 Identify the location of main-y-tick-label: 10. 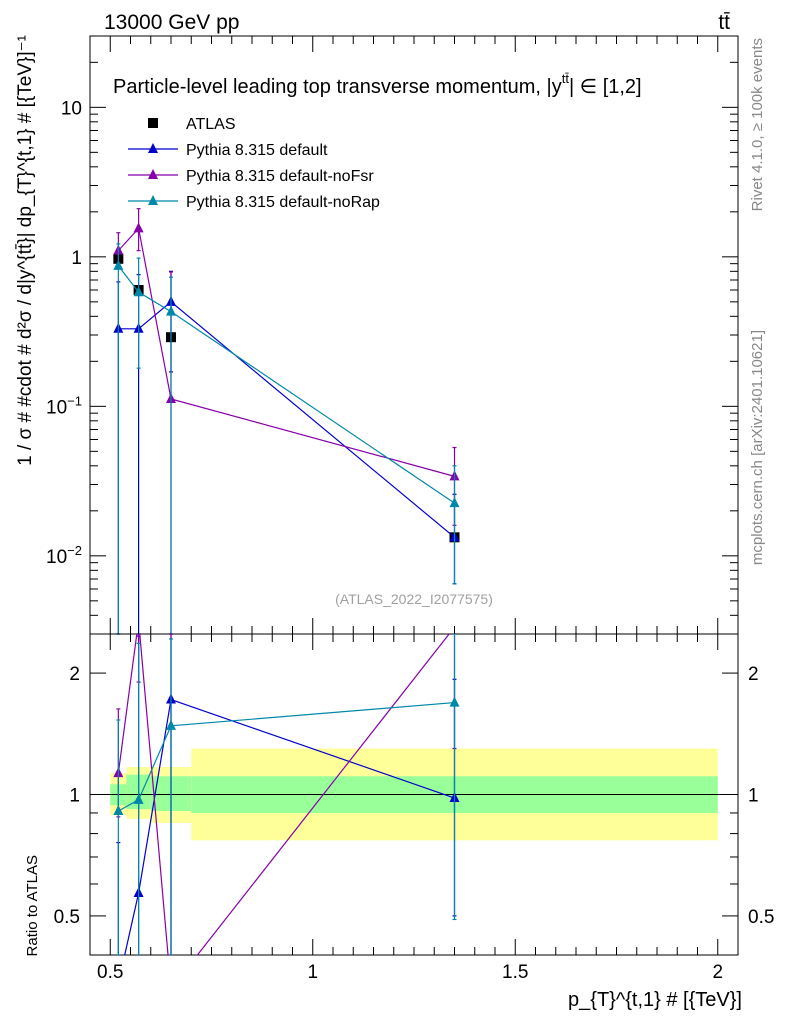
(71, 108).